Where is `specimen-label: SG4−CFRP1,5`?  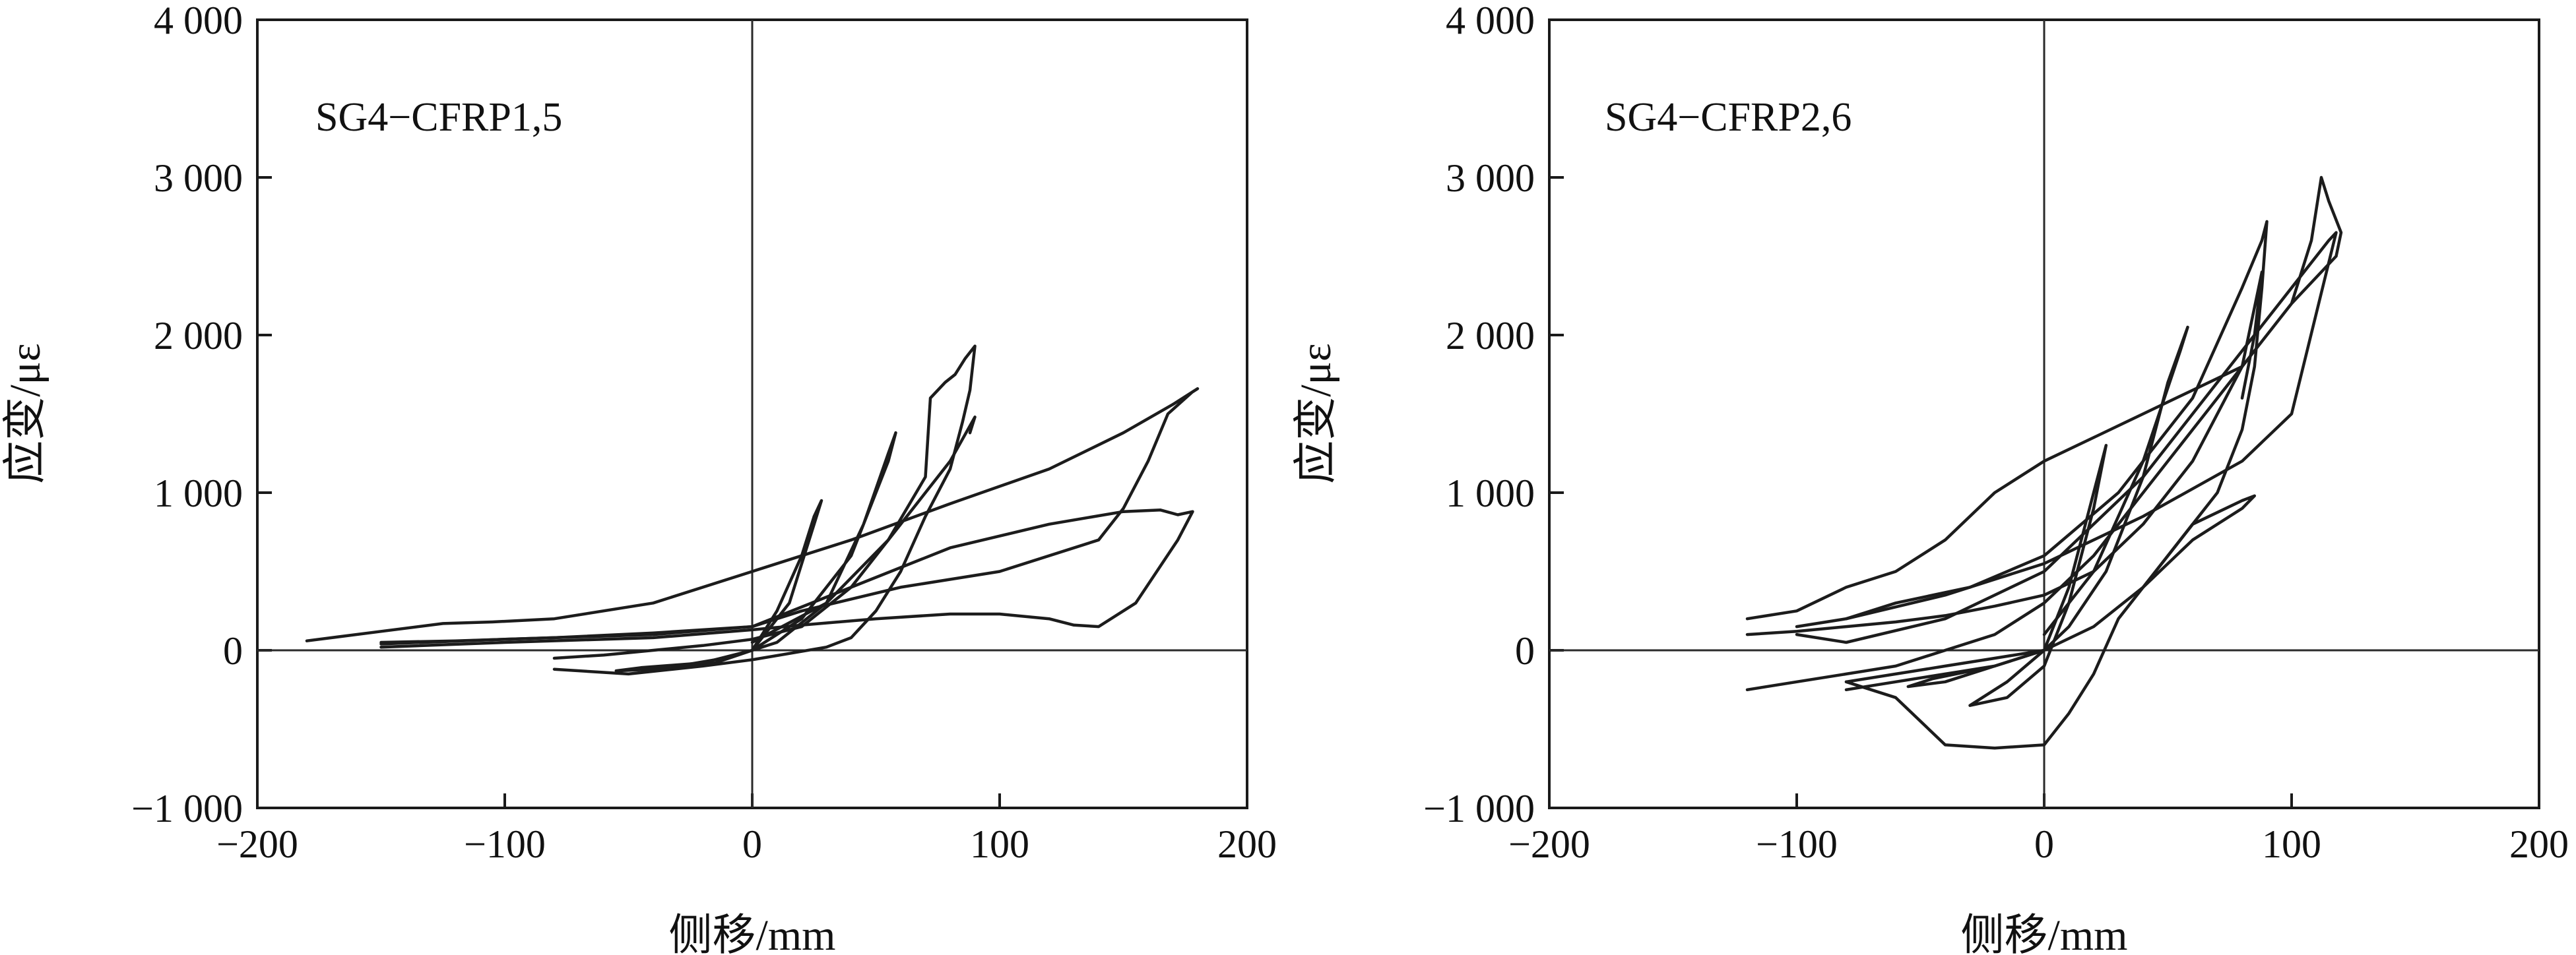 specimen-label: SG4−CFRP1,5 is located at coordinates (438, 117).